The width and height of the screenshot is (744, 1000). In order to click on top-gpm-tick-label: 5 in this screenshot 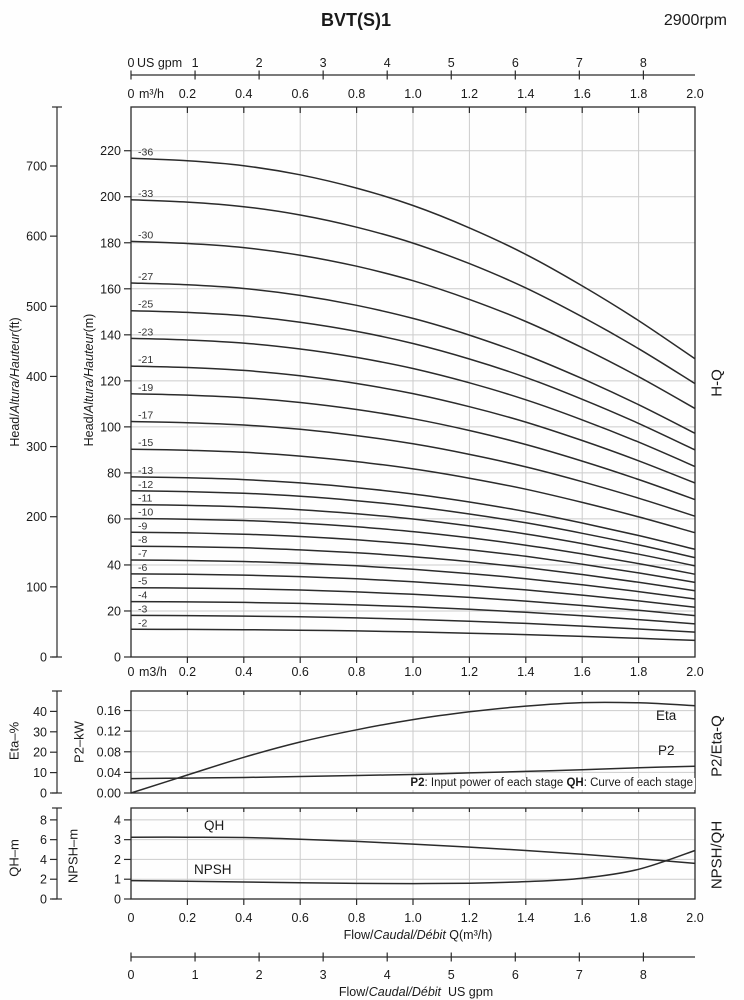, I will do `click(451, 63)`.